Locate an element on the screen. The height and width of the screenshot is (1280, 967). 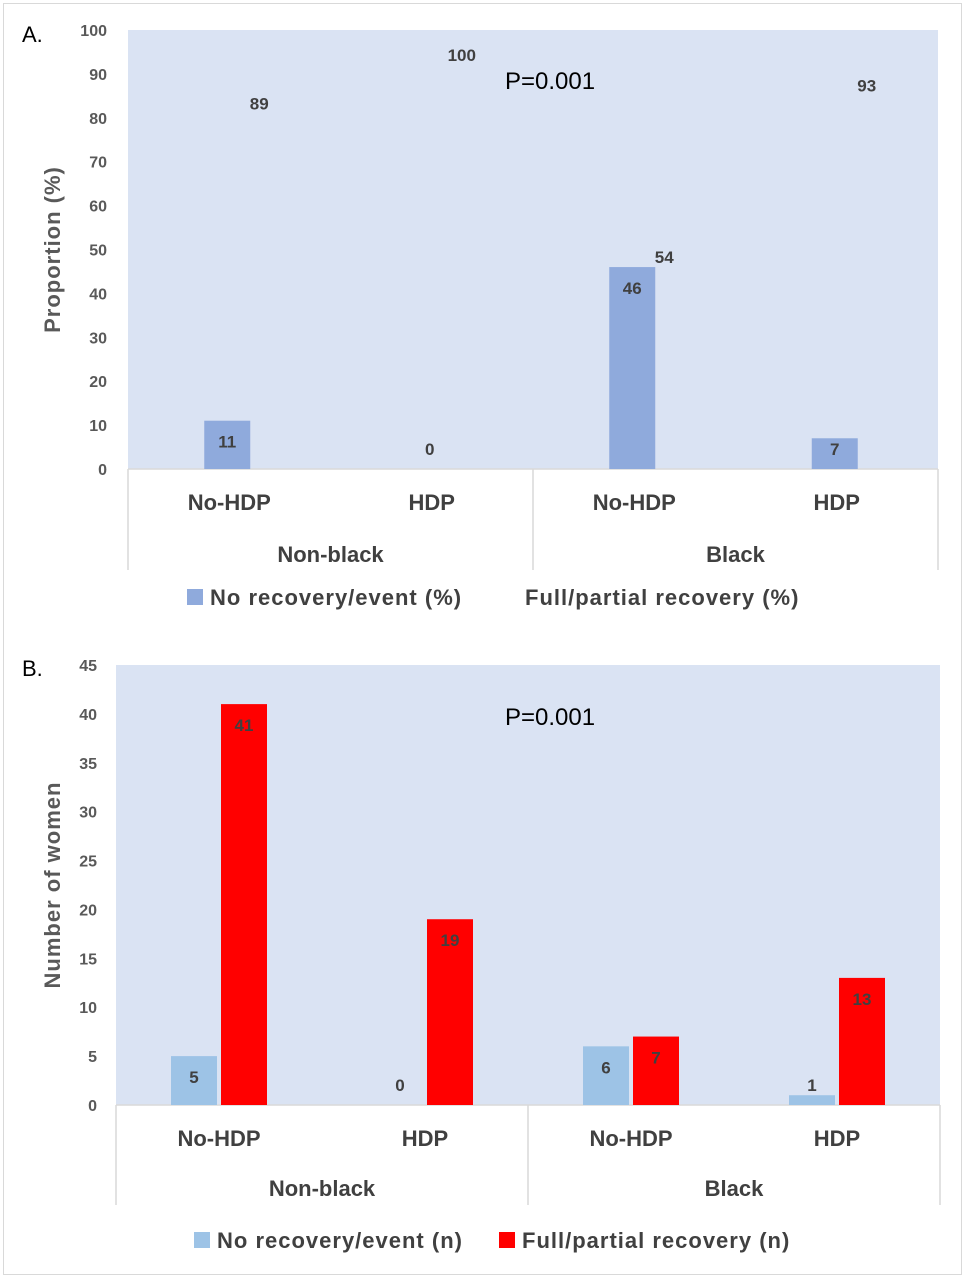
panel-a-letter: A. is located at coordinates (32, 34).